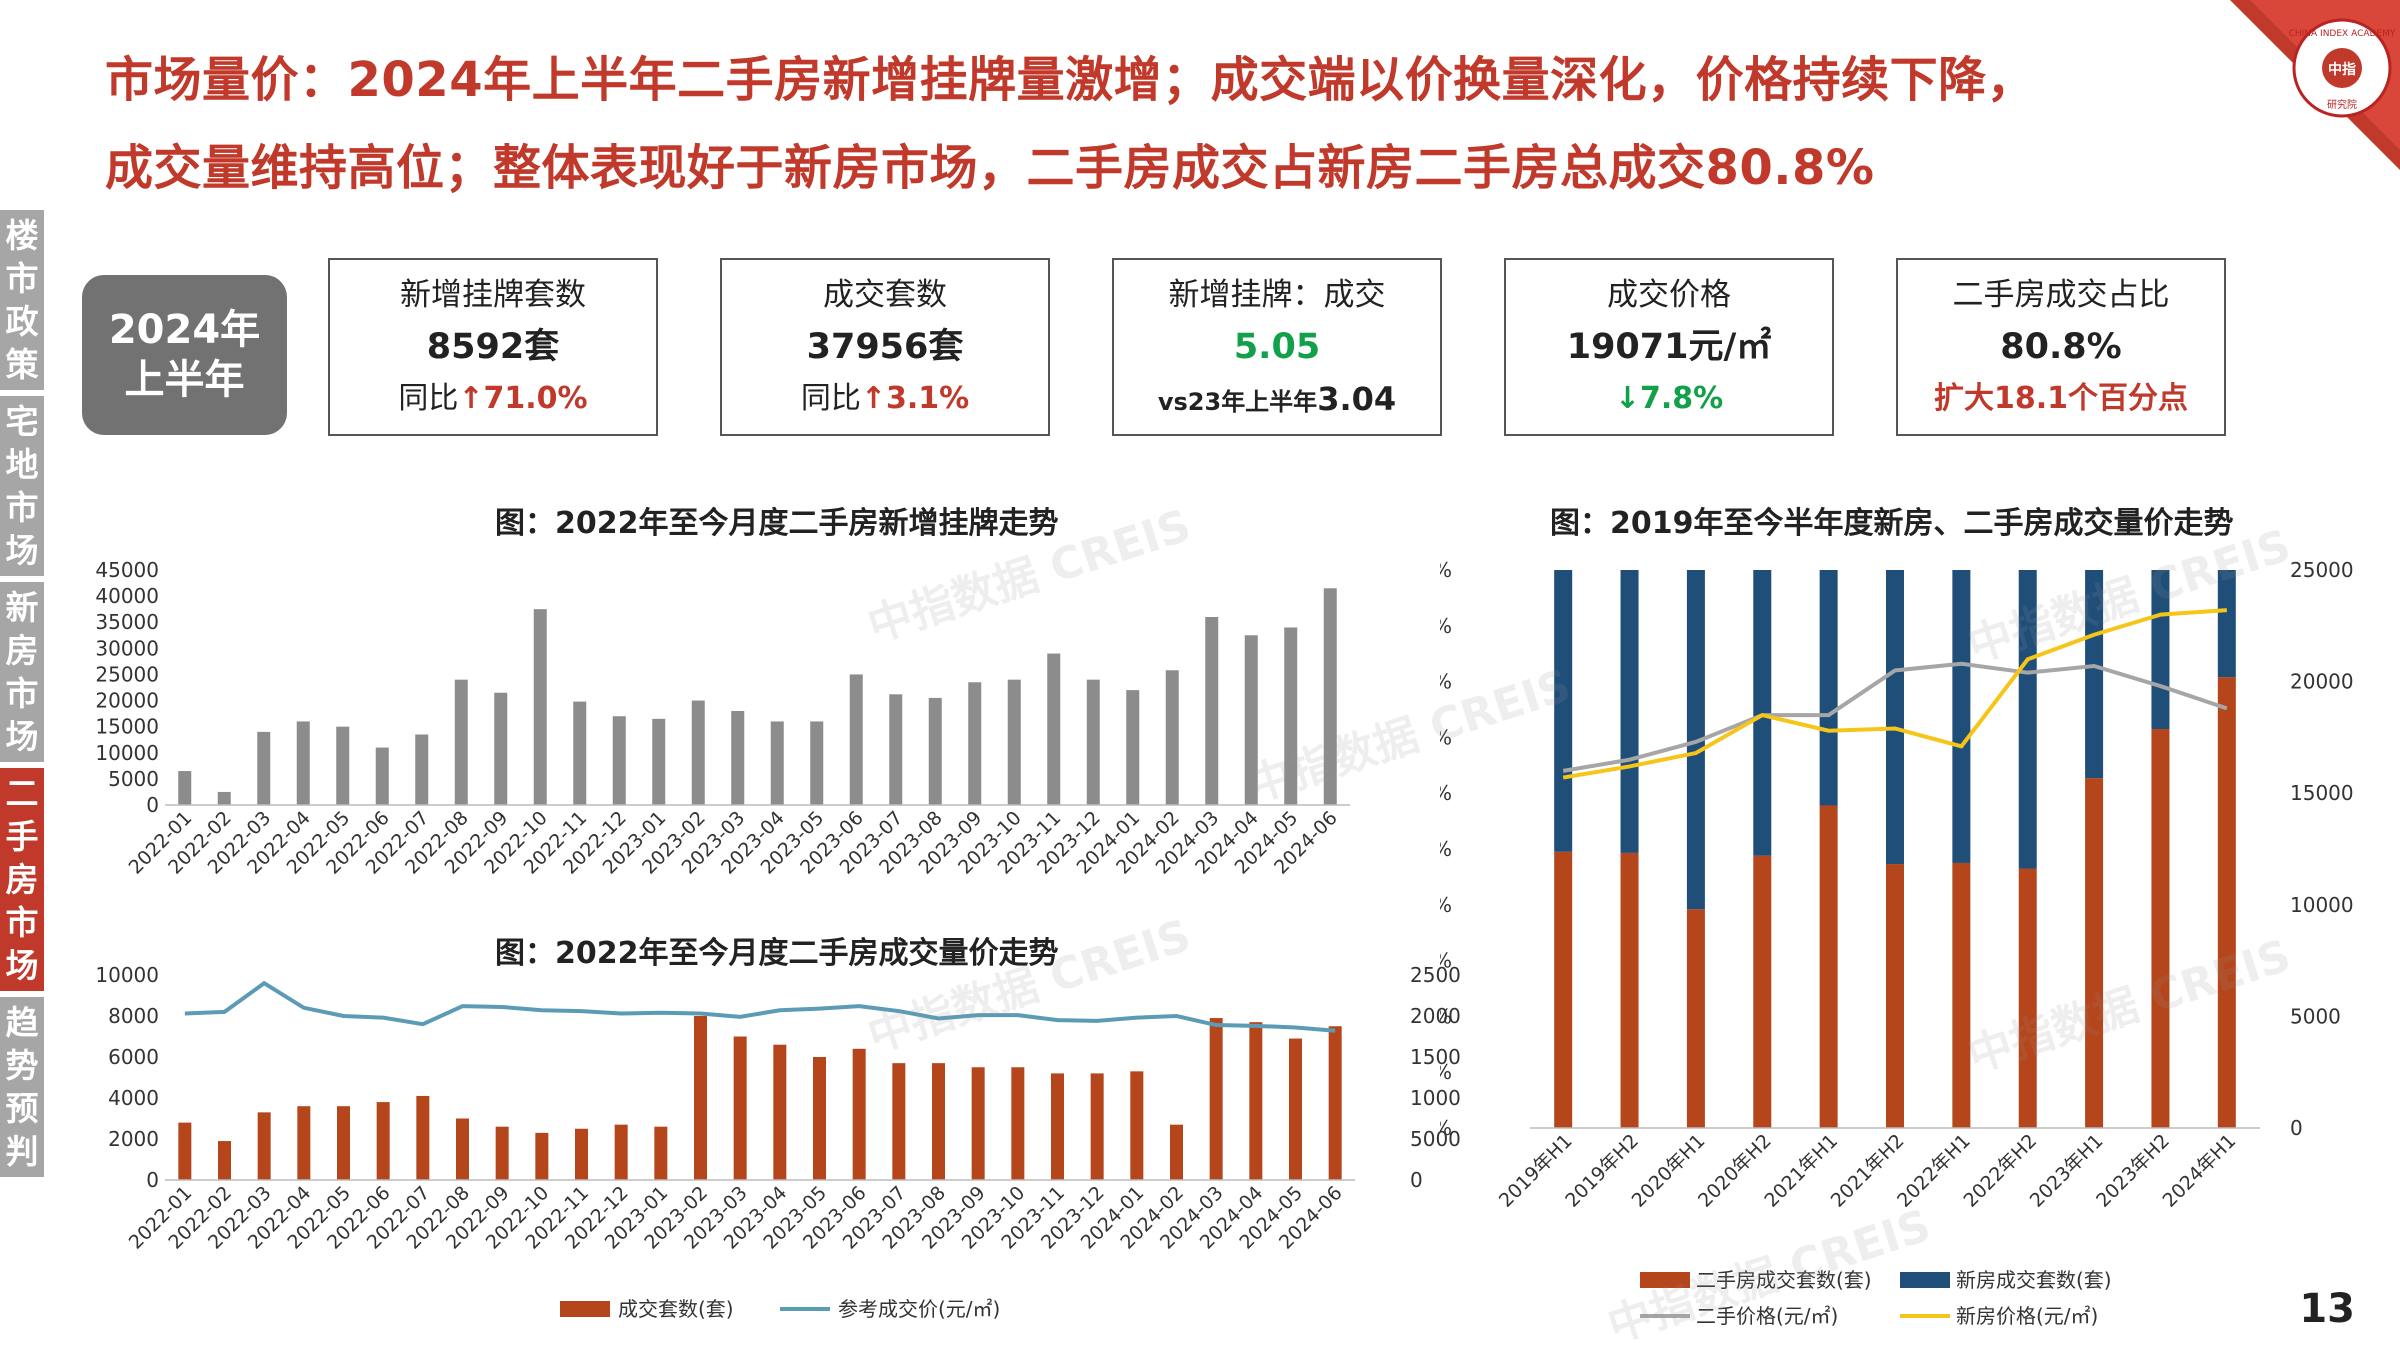 The image size is (2400, 1354). I want to click on y-left-tick-label: 50%, so click(1446, 849).